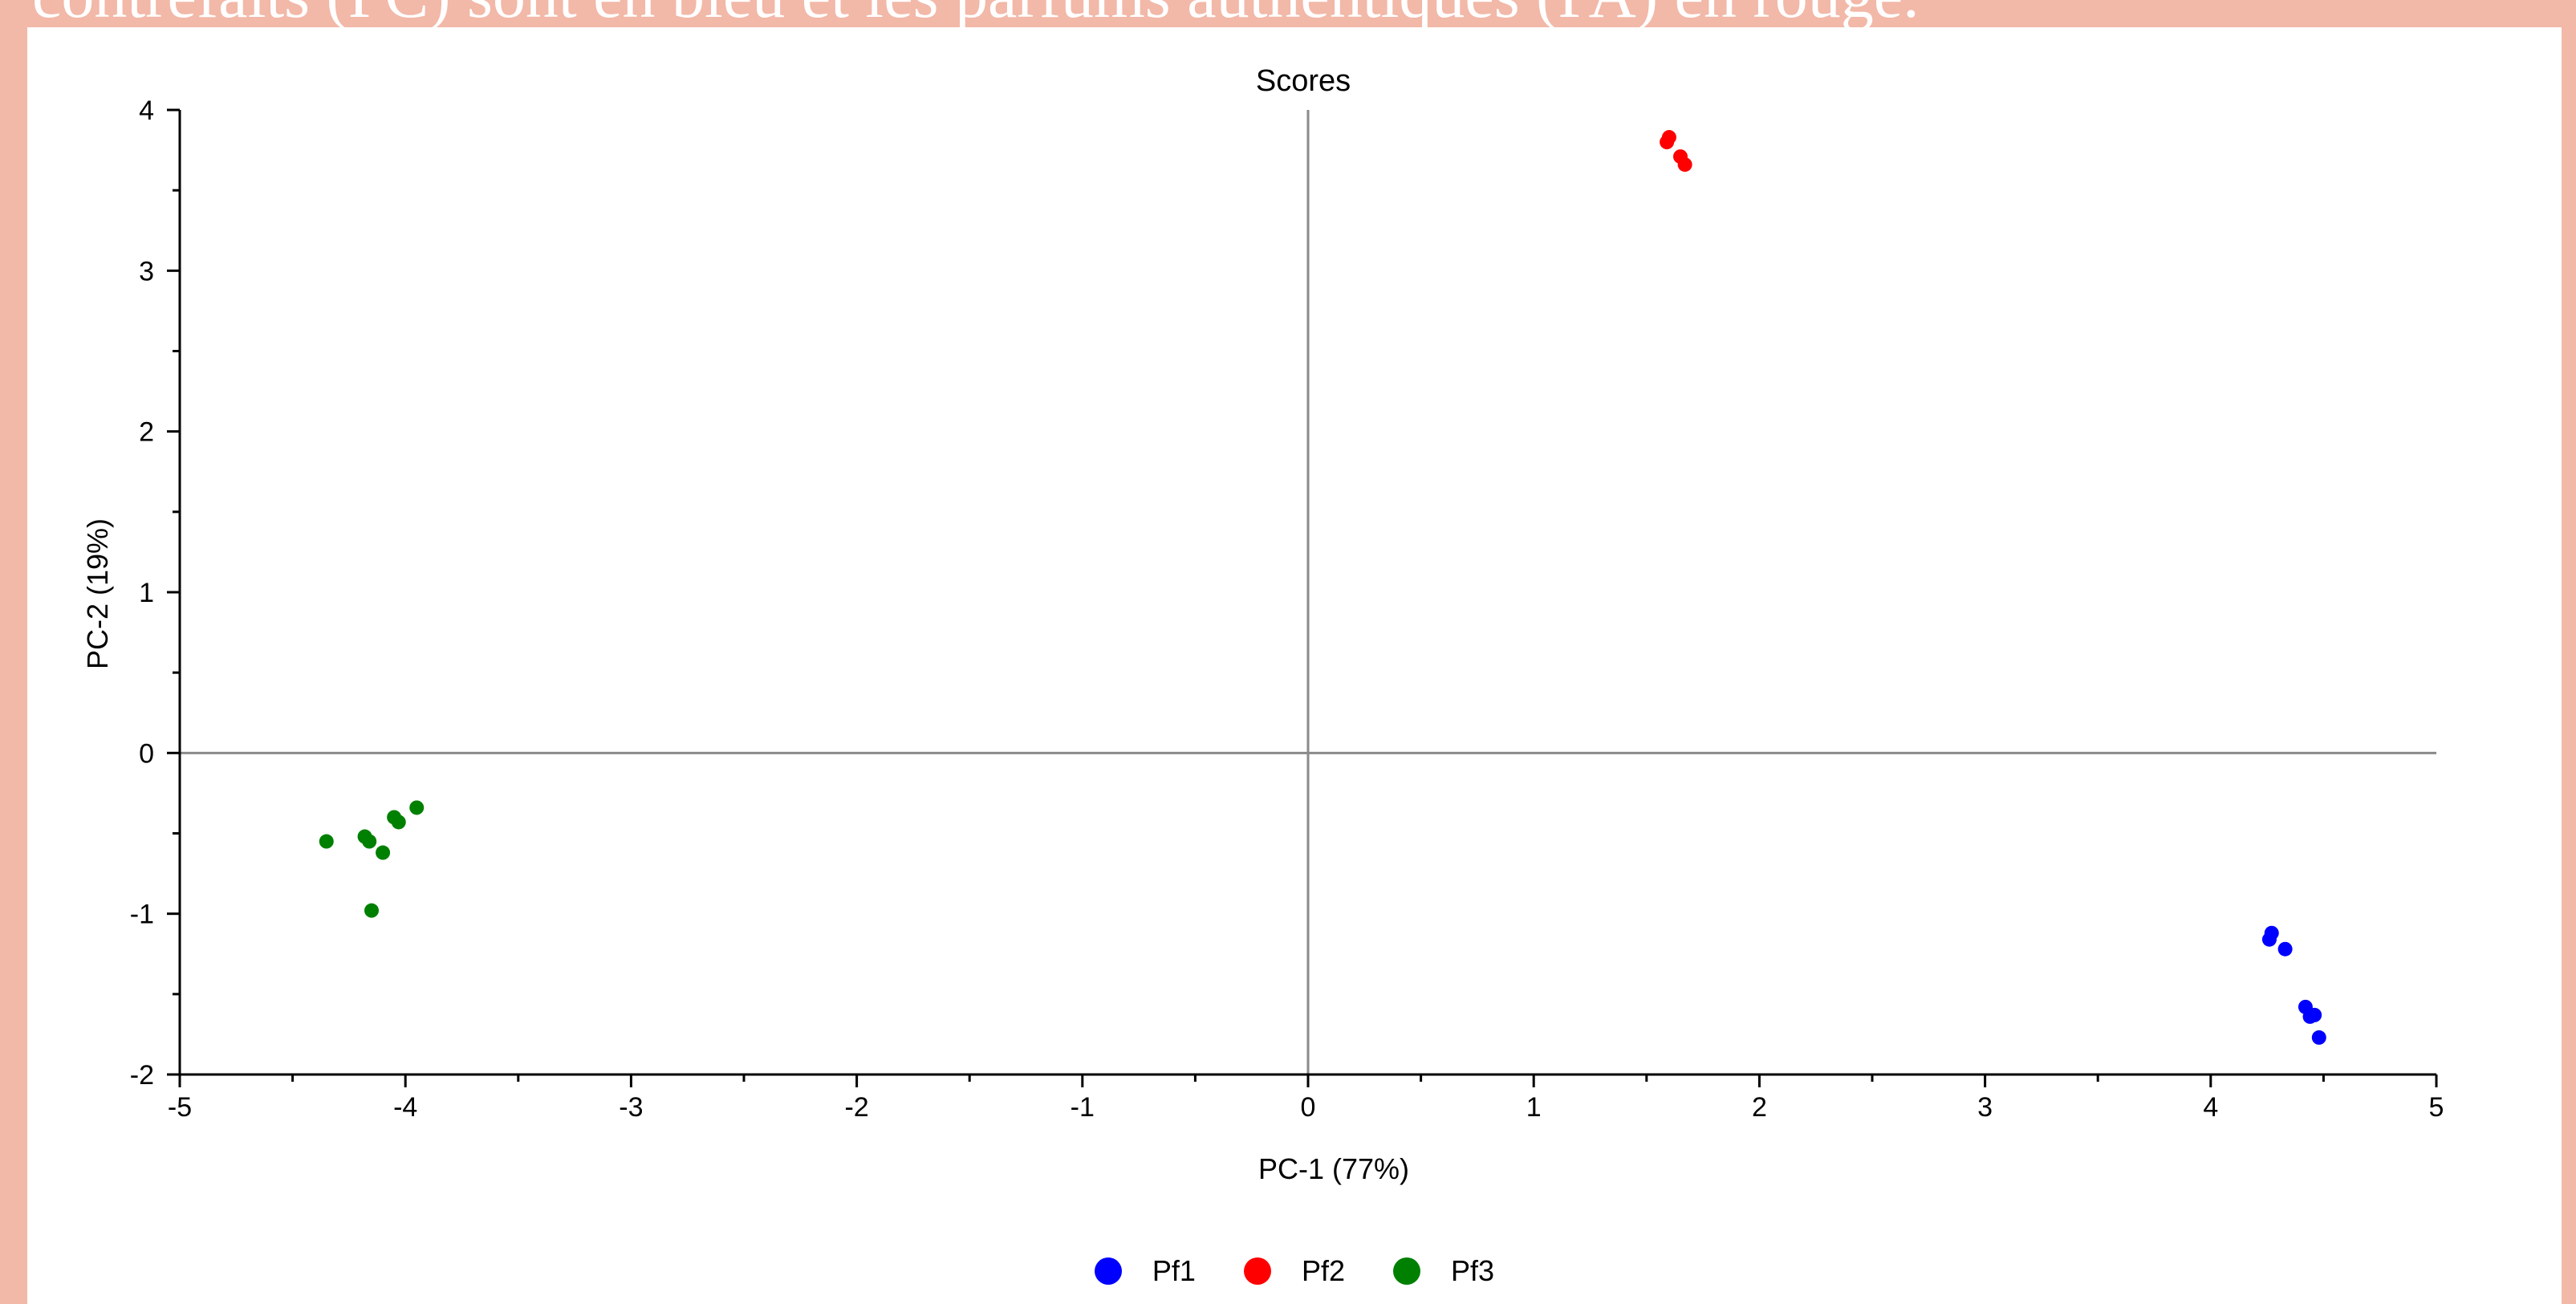 This screenshot has width=2576, height=1304. I want to click on x-tick-label: -1, so click(1083, 1107).